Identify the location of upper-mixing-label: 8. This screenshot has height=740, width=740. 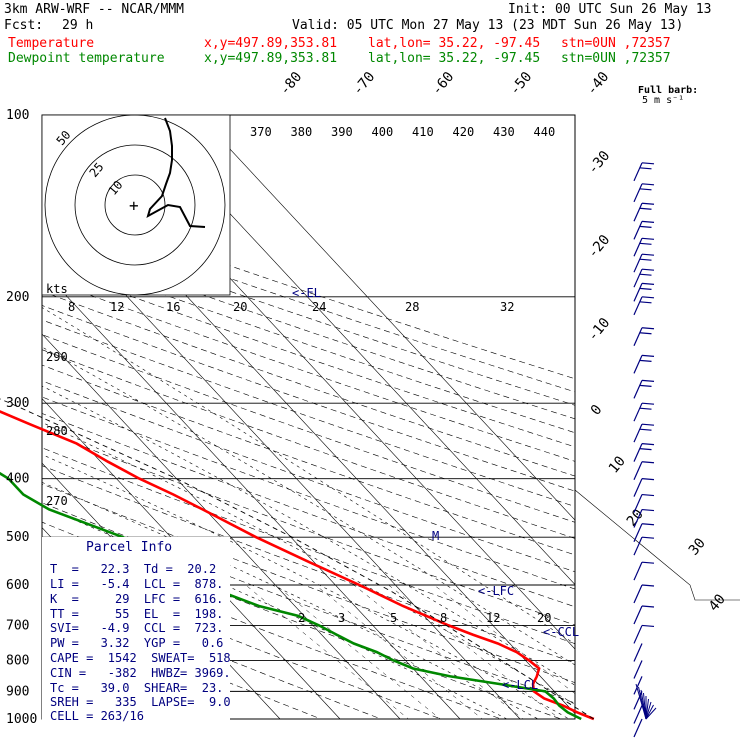
(71, 307).